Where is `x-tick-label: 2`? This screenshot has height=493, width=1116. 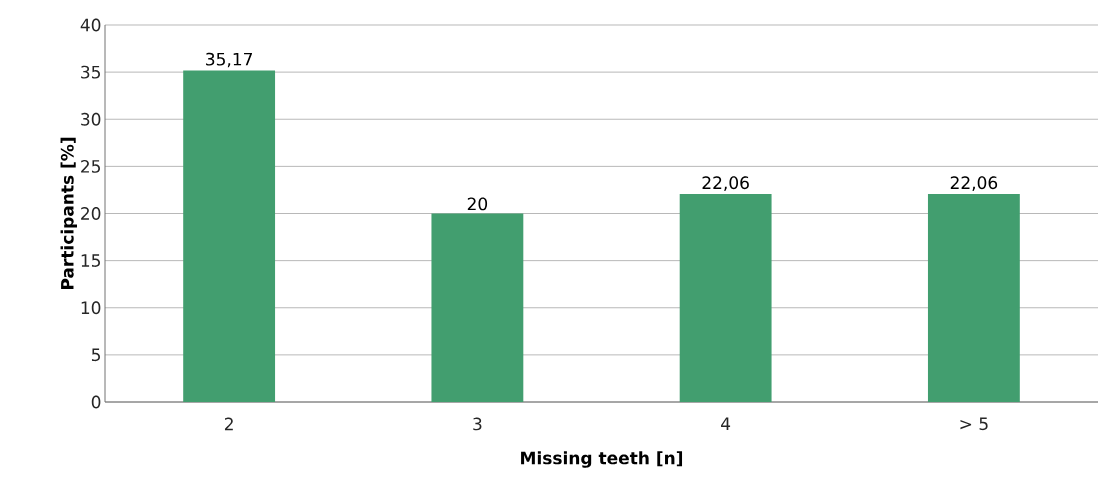
x-tick-label: 2 is located at coordinates (228, 424).